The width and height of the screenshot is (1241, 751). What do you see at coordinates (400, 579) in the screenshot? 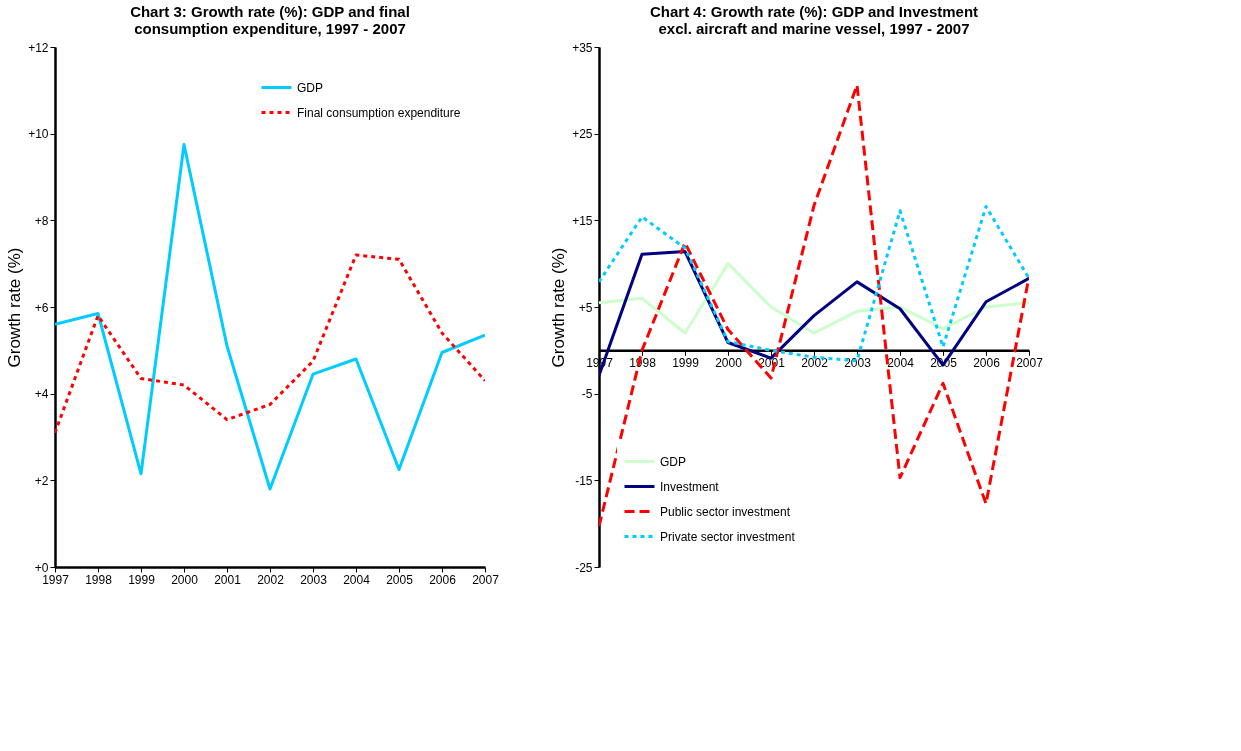
I see `x-tick-label: 2005` at bounding box center [400, 579].